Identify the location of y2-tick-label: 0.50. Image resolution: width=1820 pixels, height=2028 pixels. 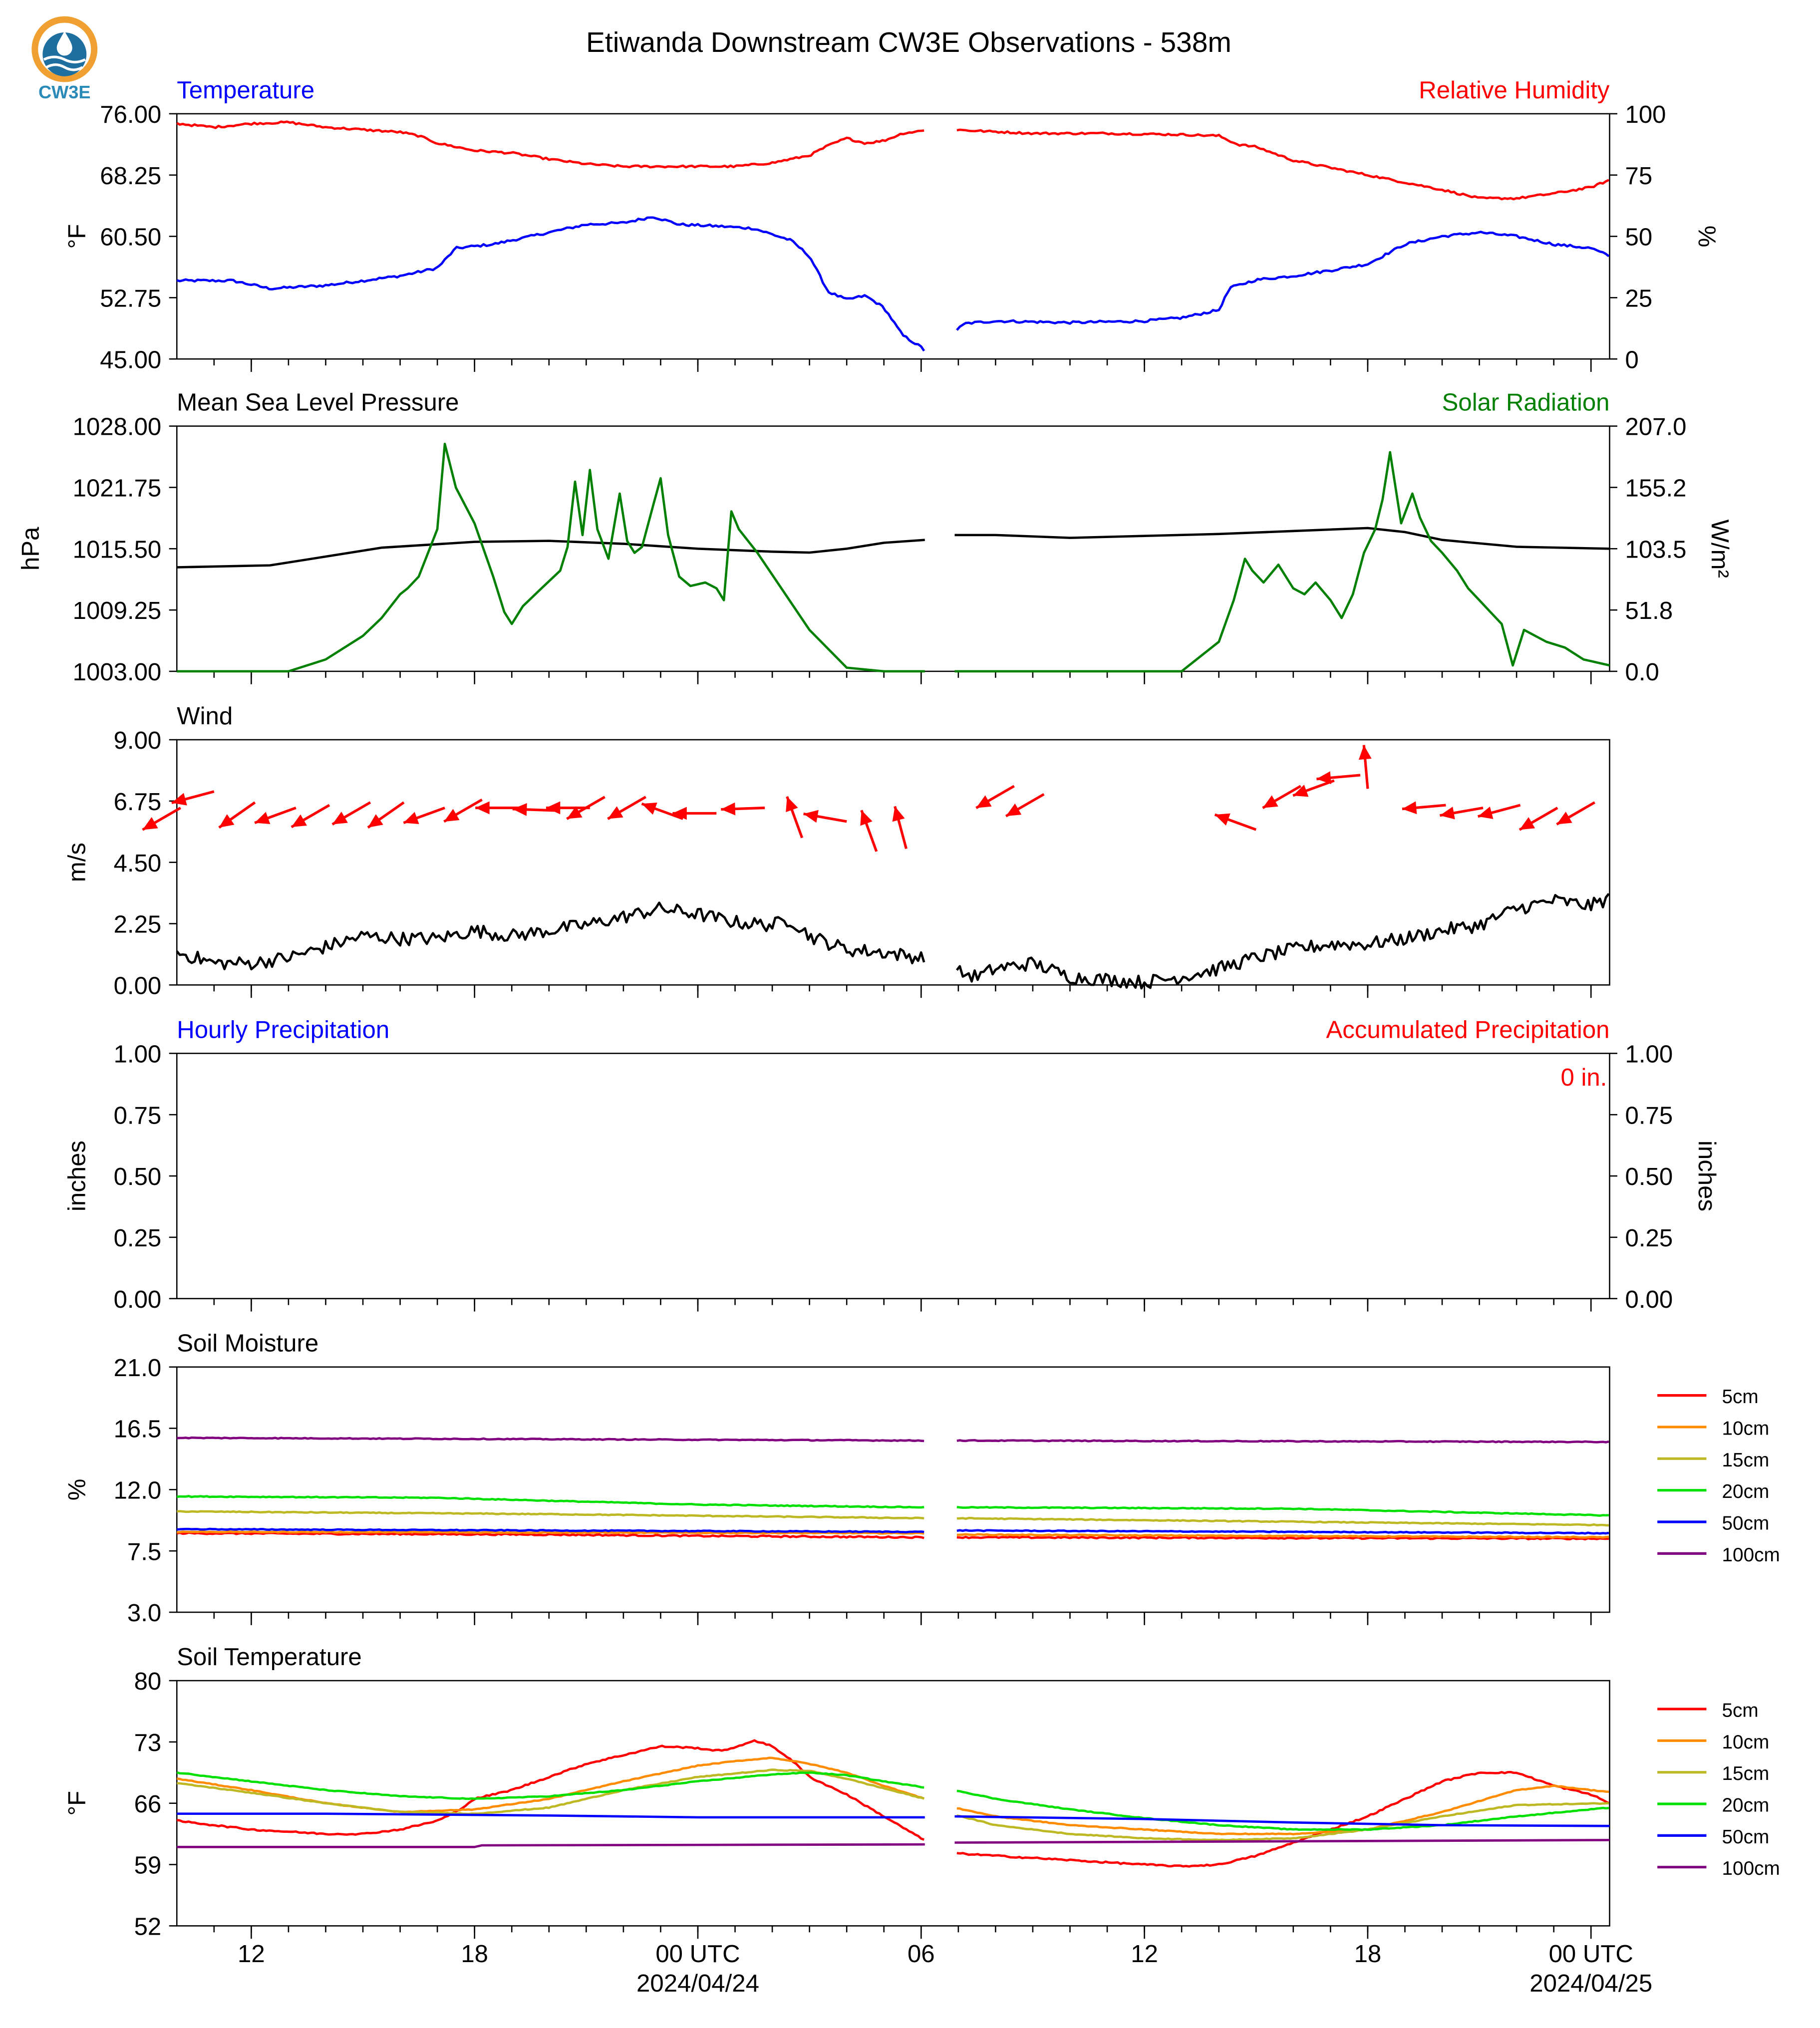
(1649, 1176).